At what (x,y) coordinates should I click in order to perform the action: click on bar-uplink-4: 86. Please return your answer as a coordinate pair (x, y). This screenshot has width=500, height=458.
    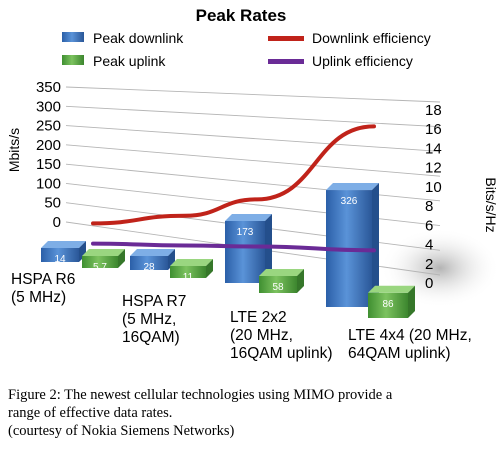
    Looking at the image, I should click on (391, 301).